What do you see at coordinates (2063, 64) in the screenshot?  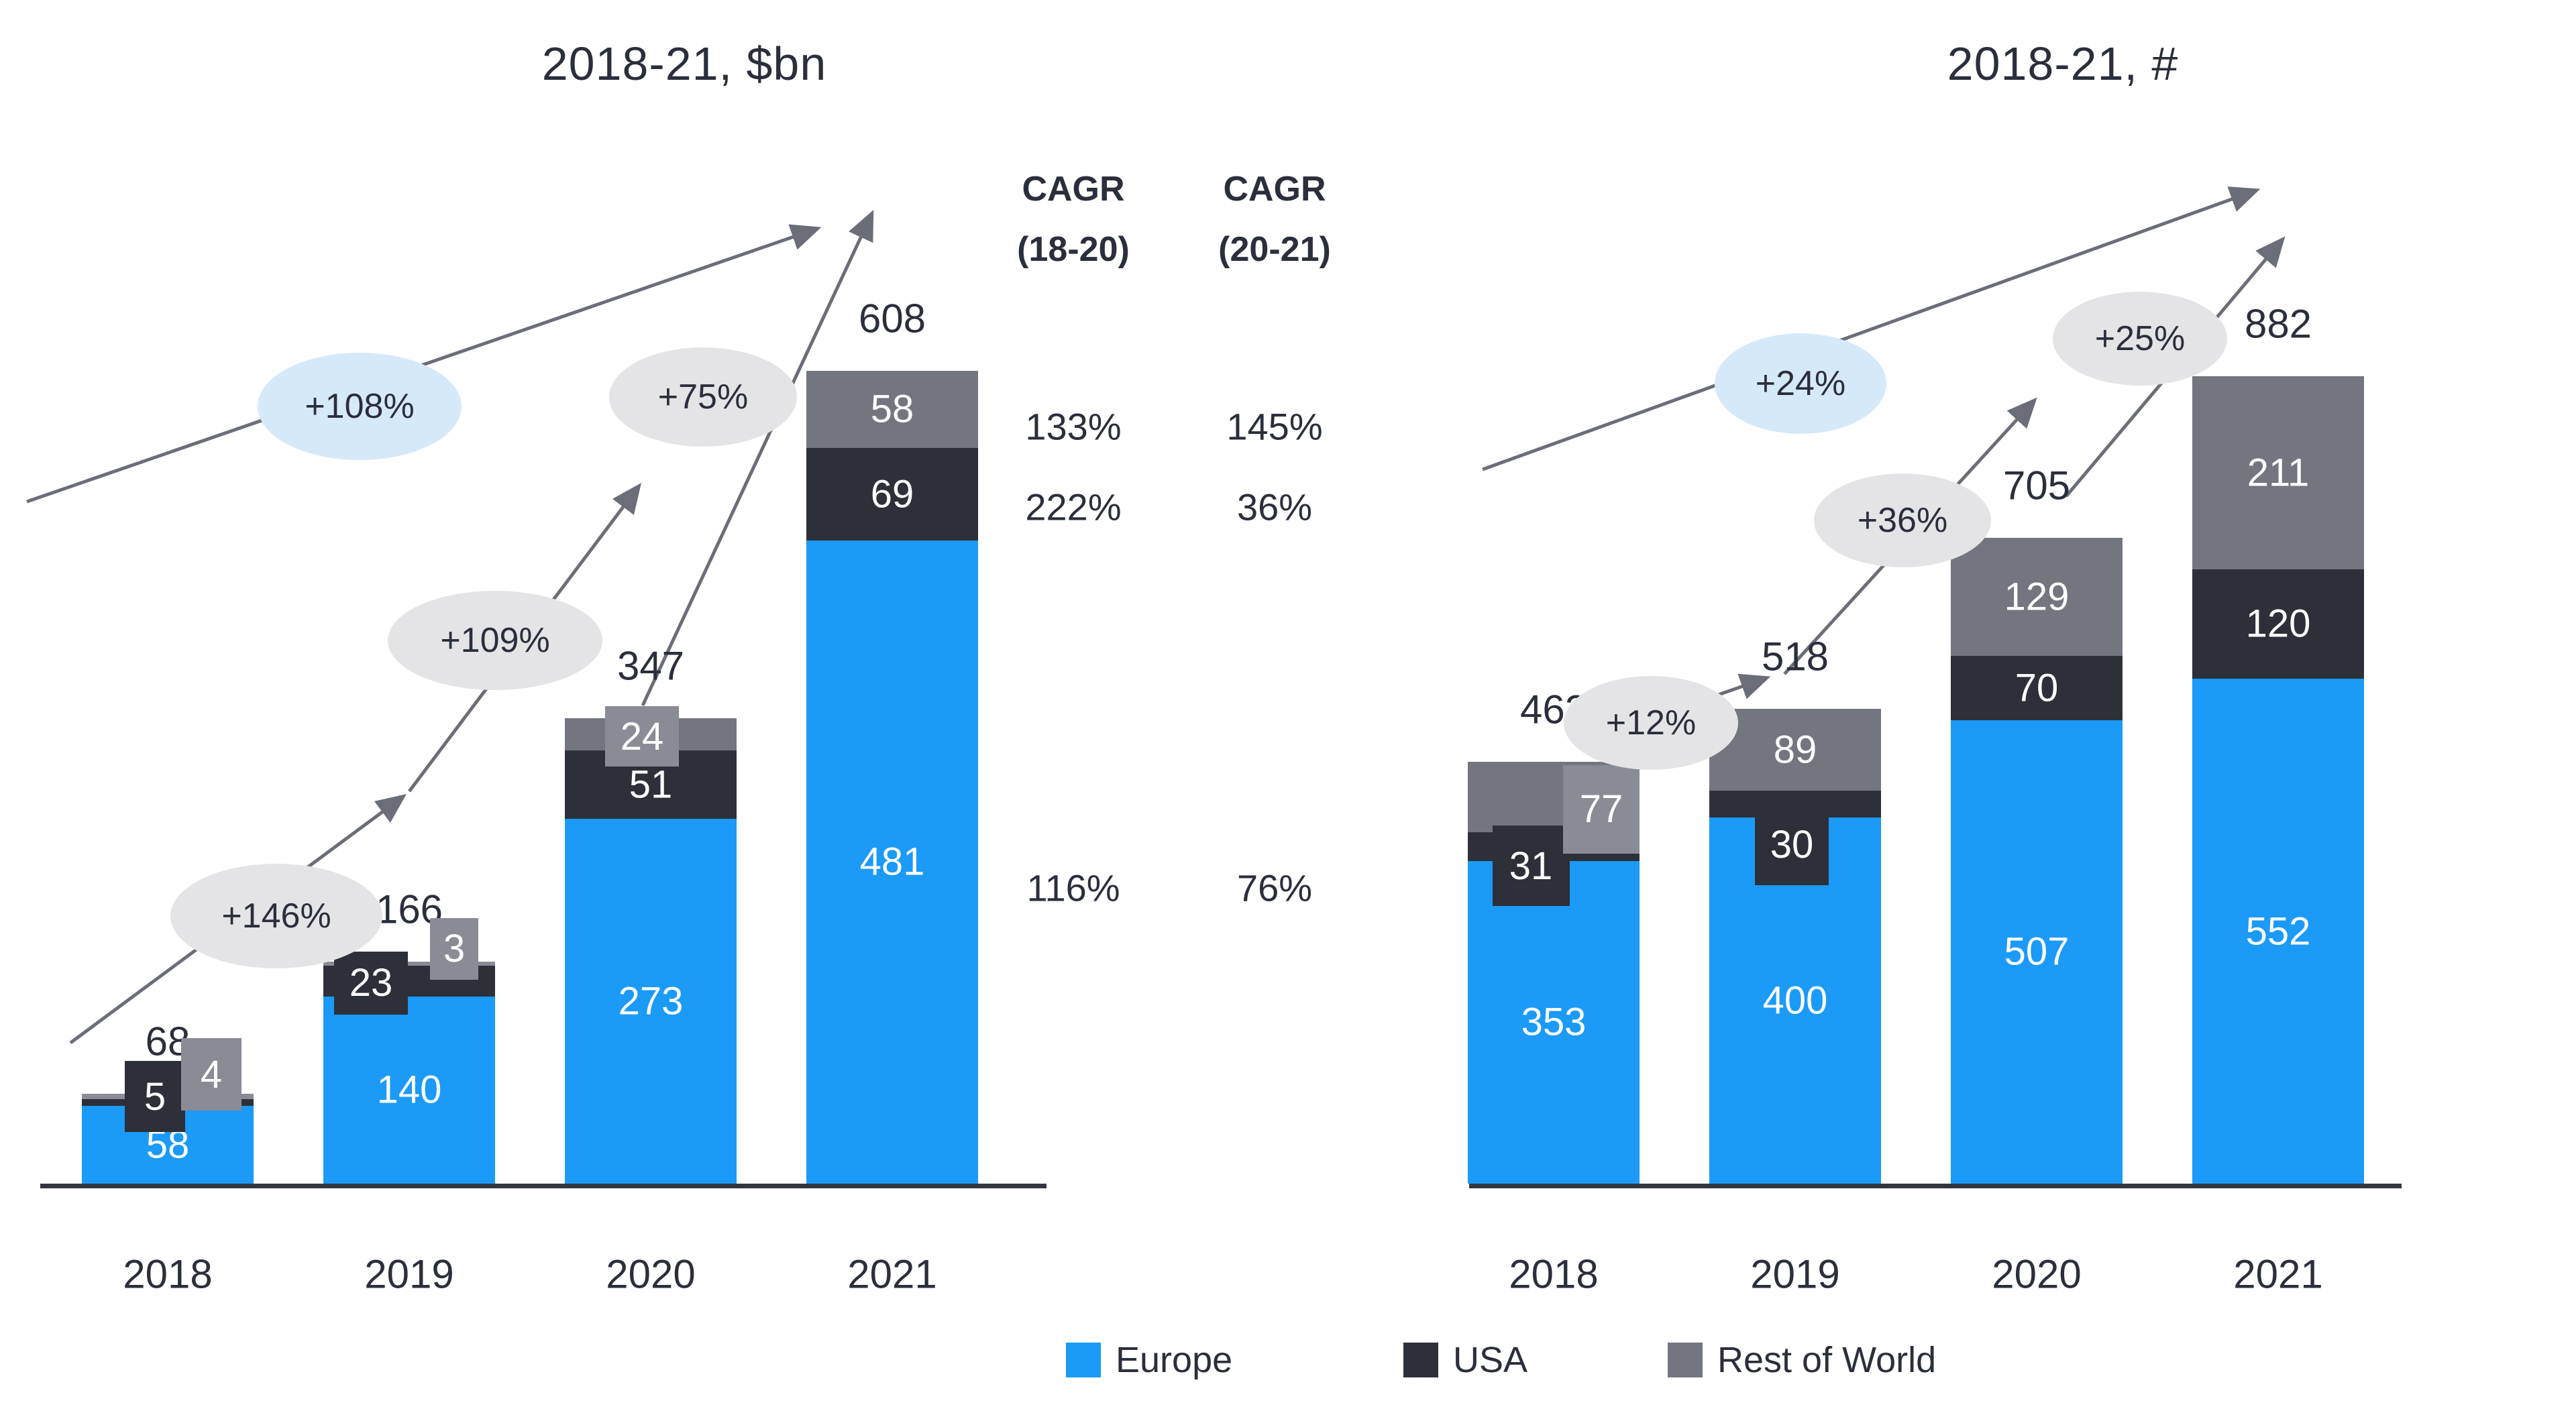 I see `chart-right-title: 2018-21, #` at bounding box center [2063, 64].